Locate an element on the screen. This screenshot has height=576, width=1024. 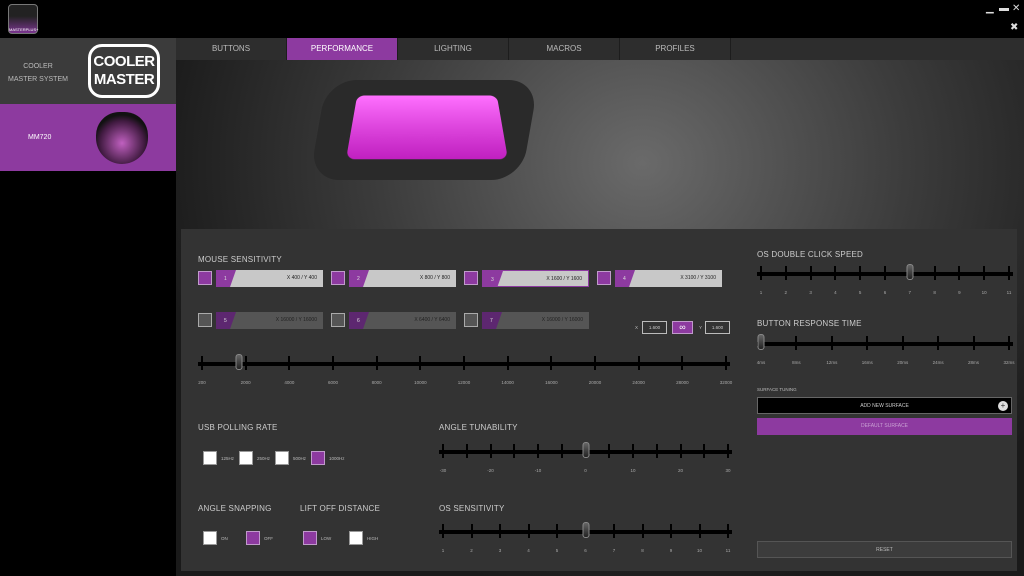
sidebar-item-device: MM720 is located at coordinates (88, 137).